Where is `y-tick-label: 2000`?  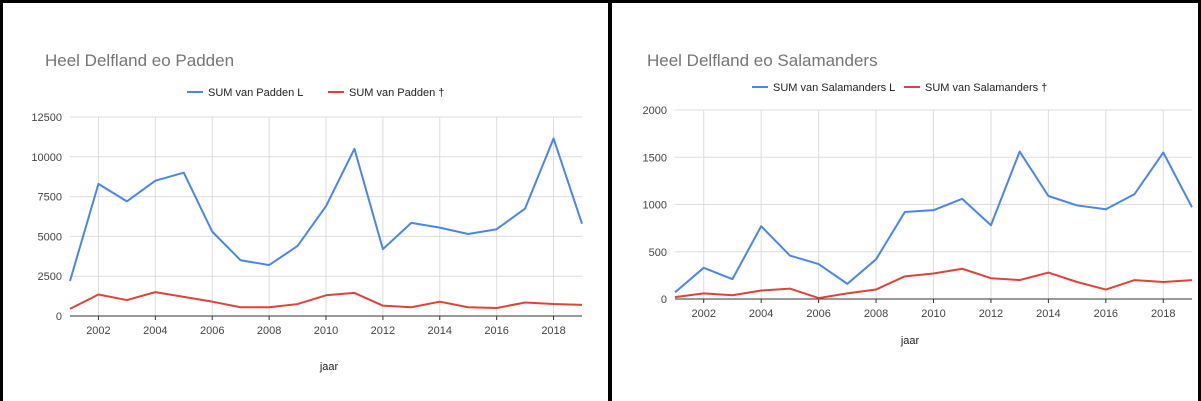 y-tick-label: 2000 is located at coordinates (655, 111).